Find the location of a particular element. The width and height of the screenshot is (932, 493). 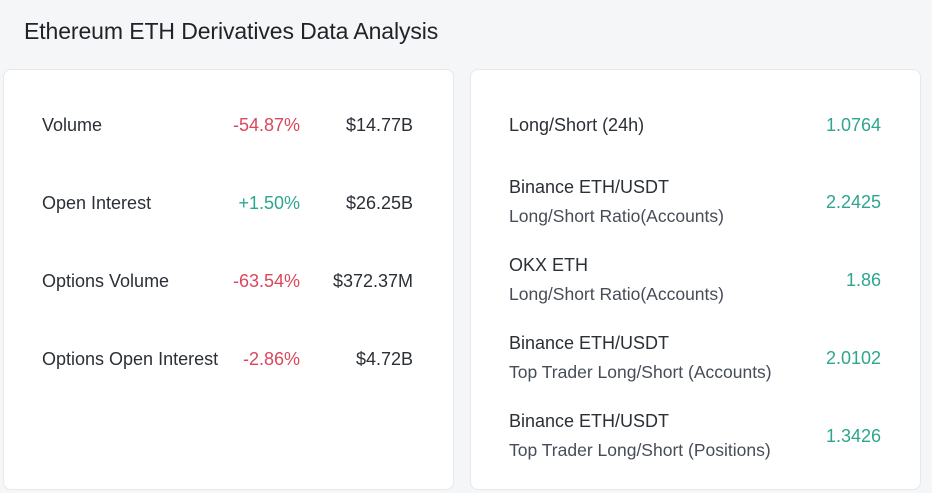

stat-amount: $372.37M is located at coordinates (372, 281).